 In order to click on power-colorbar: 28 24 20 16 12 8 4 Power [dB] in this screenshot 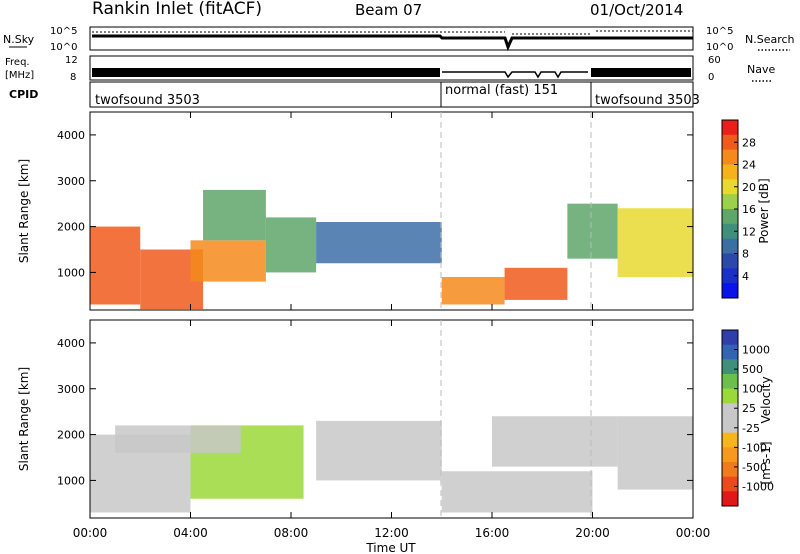, I will do `click(746, 209)`.